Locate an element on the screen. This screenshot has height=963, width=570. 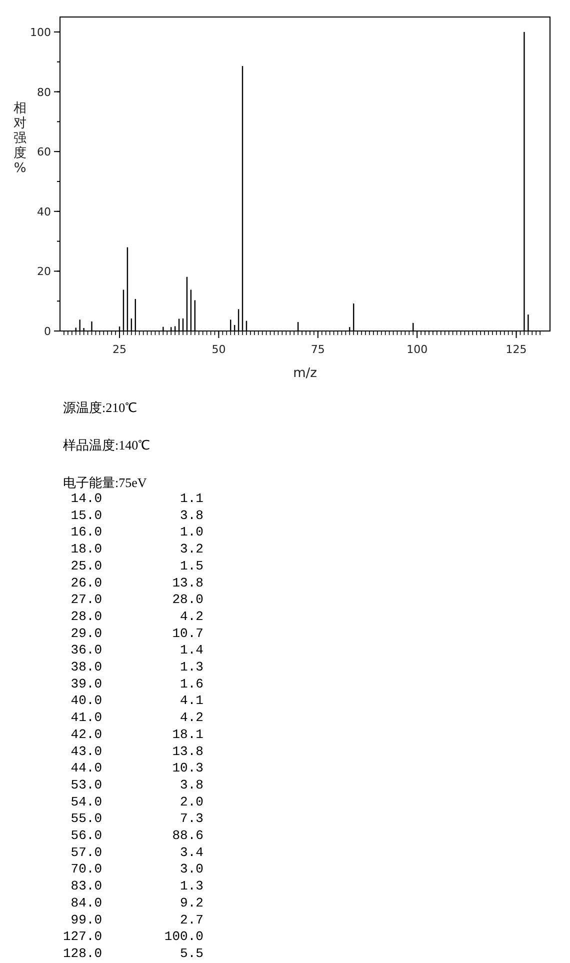
text: 53.0 3.8 is located at coordinates (133, 784).